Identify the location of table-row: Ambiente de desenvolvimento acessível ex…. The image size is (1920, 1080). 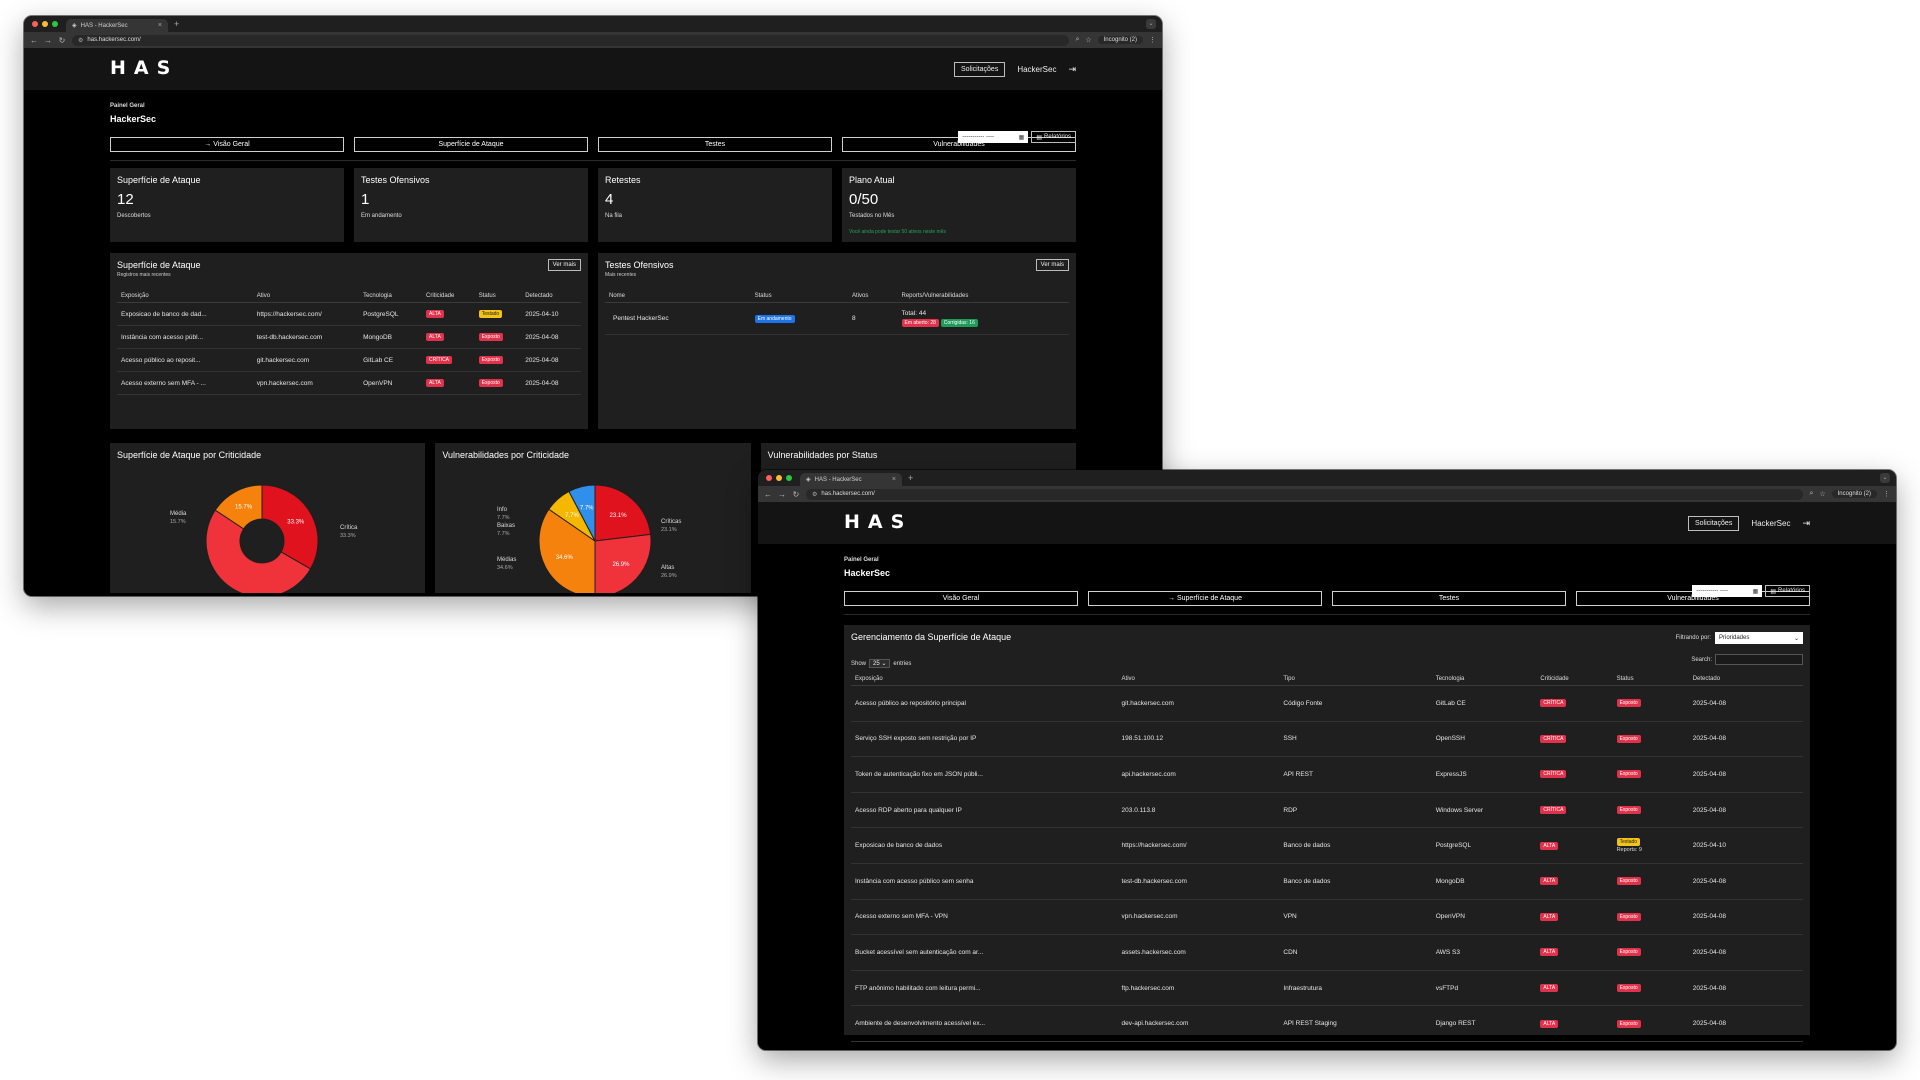
(1327, 1023).